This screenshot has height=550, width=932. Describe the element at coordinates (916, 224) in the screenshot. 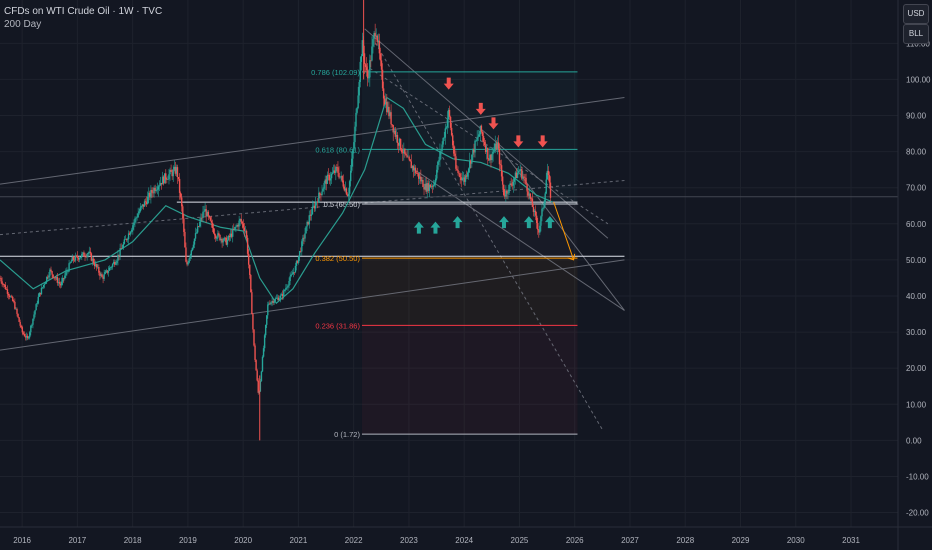

I see `price-tick-label: 60.00` at that location.